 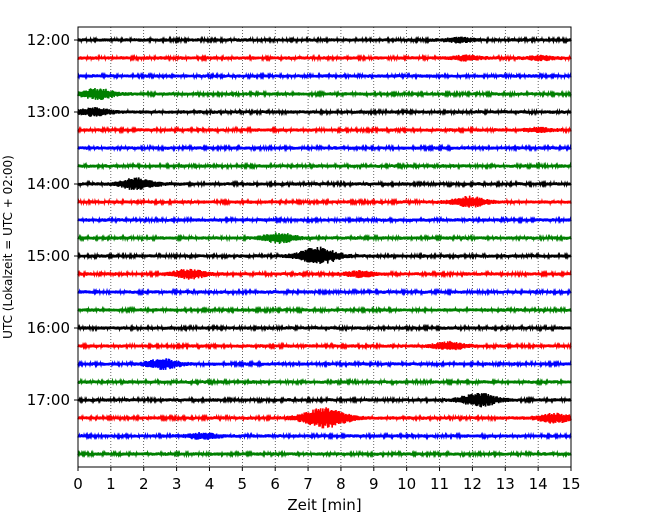 What do you see at coordinates (327, 480) in the screenshot?
I see `x-axis-ticks: 0 1 2 3 4 5 6 7 8 9 10 11 12 13 14 15` at bounding box center [327, 480].